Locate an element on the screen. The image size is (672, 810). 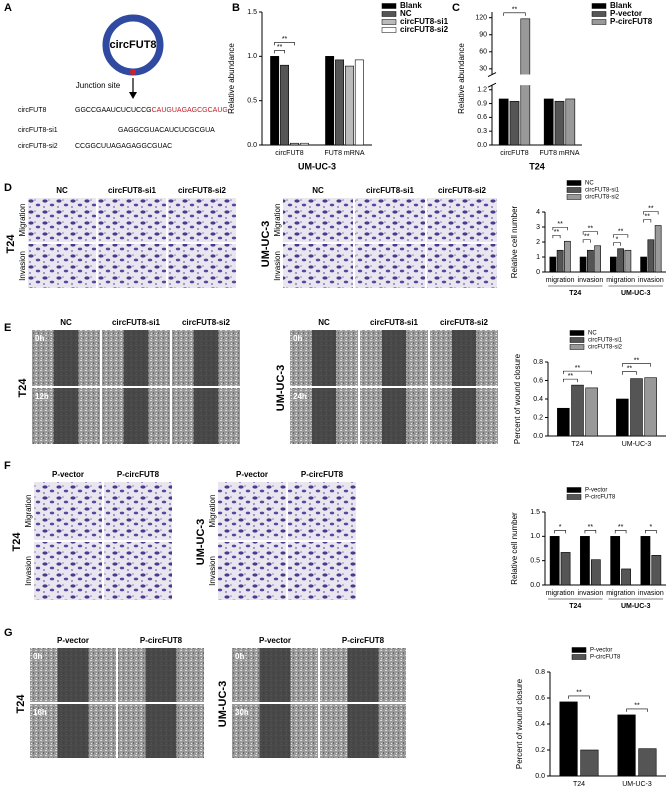
legend-label: Blank is located at coordinates (621, 5).